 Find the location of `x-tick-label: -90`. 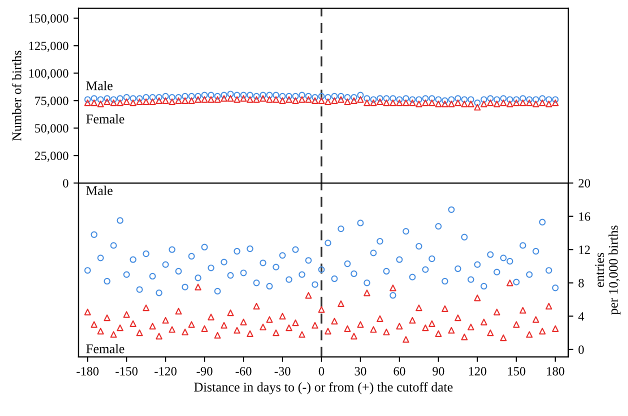

x-tick-label: -90 is located at coordinates (204, 371).